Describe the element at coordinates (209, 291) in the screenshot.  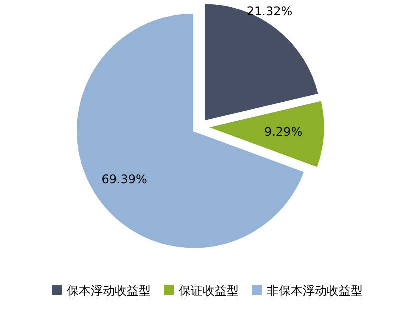
I see `legend-label: 保证收益型` at that location.